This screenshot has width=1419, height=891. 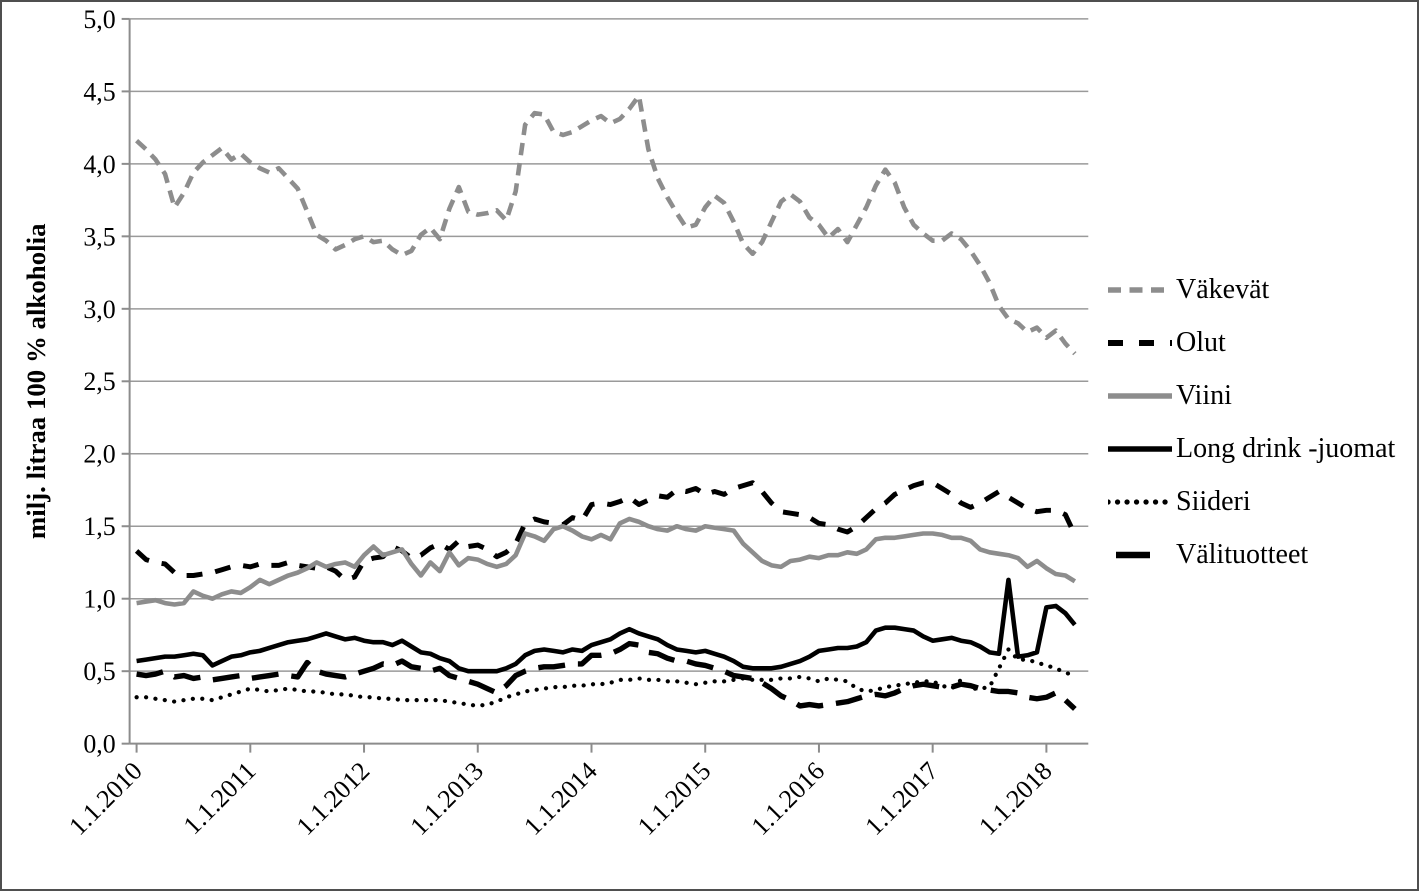 What do you see at coordinates (1140, 342) in the screenshot?
I see `olut-line-icon` at bounding box center [1140, 342].